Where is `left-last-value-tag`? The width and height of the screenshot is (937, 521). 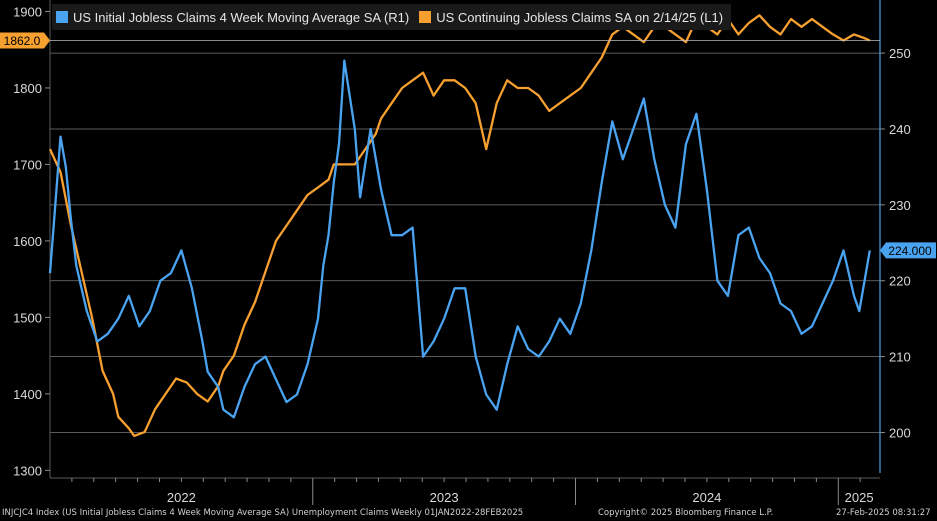
left-last-value-tag is located at coordinates (25, 40).